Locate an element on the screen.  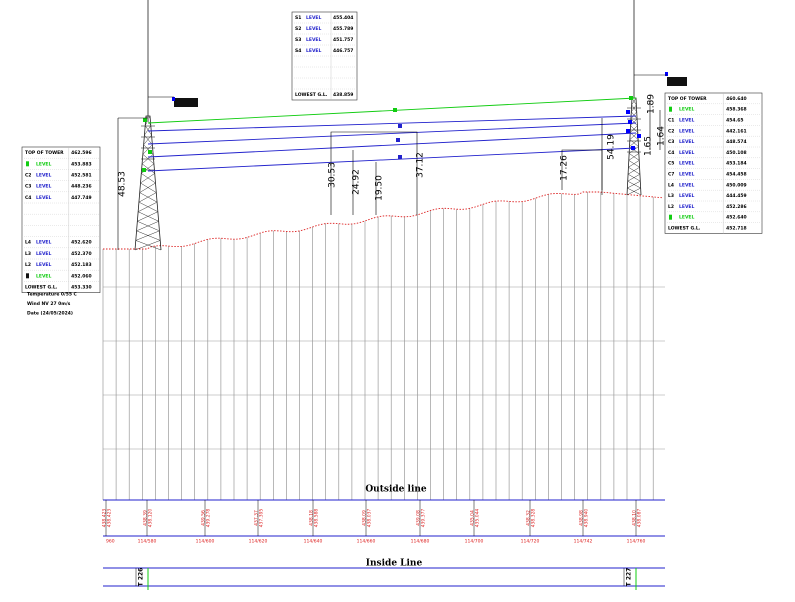
station-chainage: 114/742 is located at coordinates (583, 542).